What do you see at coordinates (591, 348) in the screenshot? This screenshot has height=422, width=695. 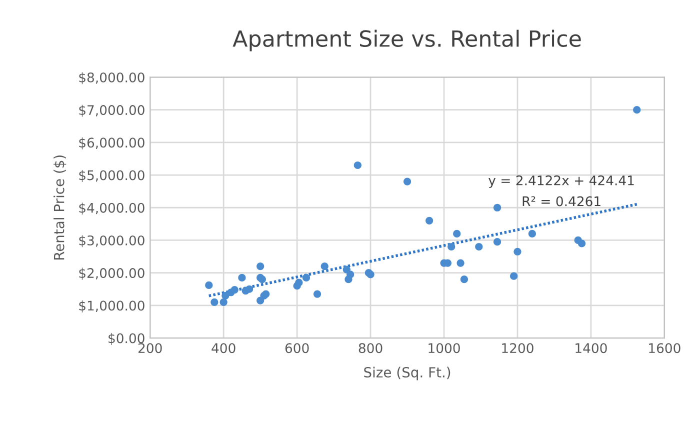 I see `x-tick-label: 1400` at bounding box center [591, 348].